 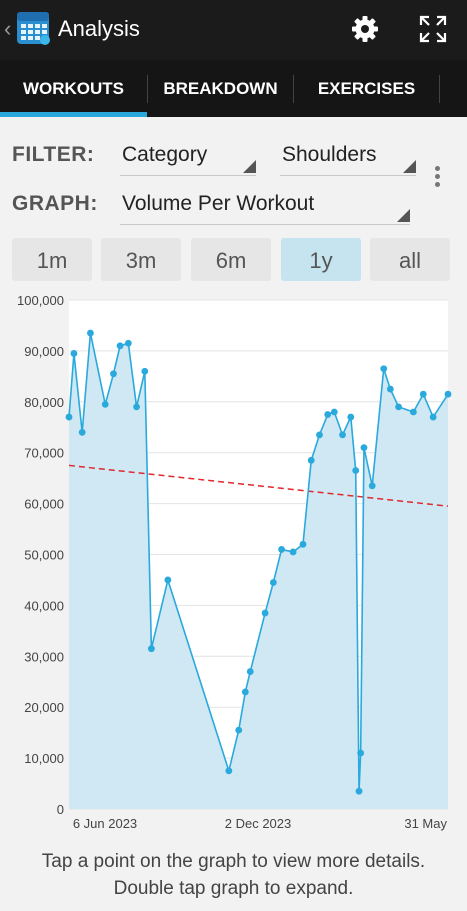 I want to click on hint-line-2: Double tap graph to expand., so click(x=233, y=888).